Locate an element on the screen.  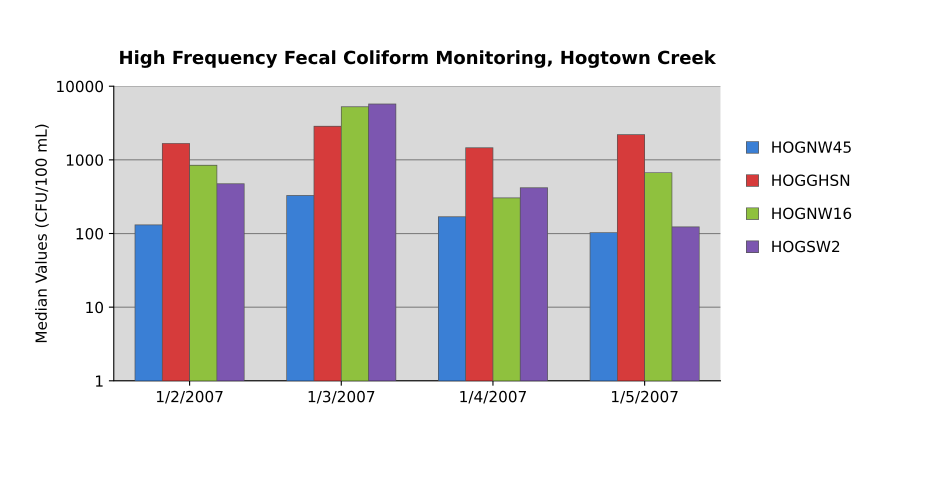
y-tick-label: 100 is located at coordinates (90, 234).